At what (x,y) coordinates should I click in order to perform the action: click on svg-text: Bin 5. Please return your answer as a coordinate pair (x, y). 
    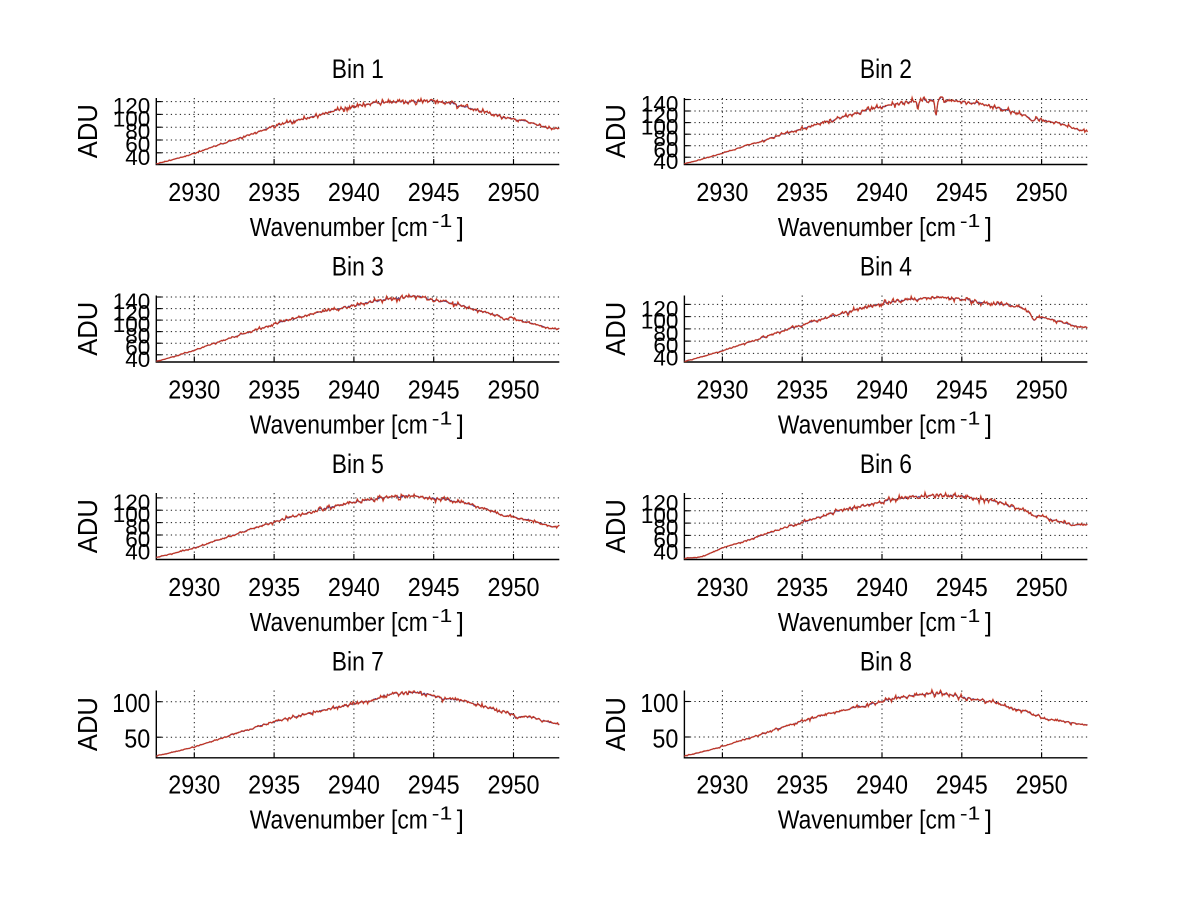
    Looking at the image, I should click on (358, 464).